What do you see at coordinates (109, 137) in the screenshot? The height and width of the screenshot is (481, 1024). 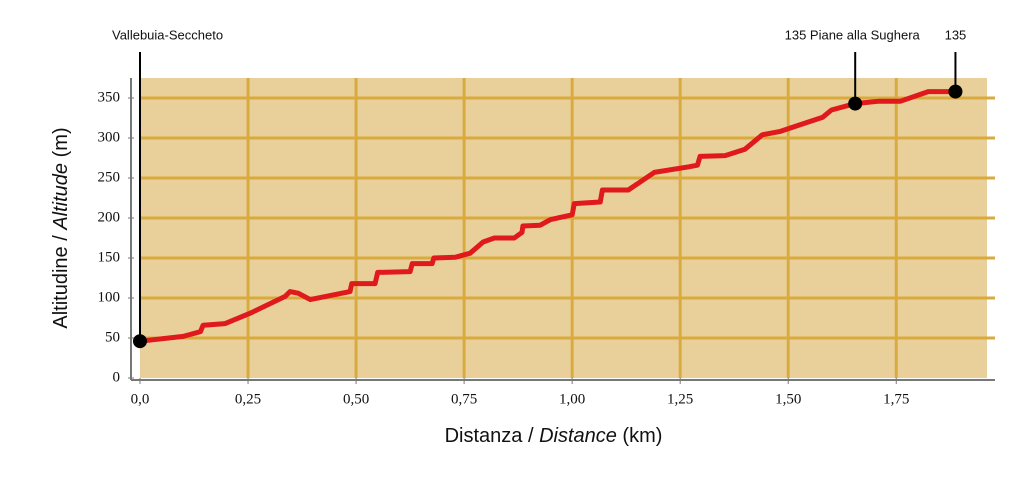 I see `y-tick-label: 300` at bounding box center [109, 137].